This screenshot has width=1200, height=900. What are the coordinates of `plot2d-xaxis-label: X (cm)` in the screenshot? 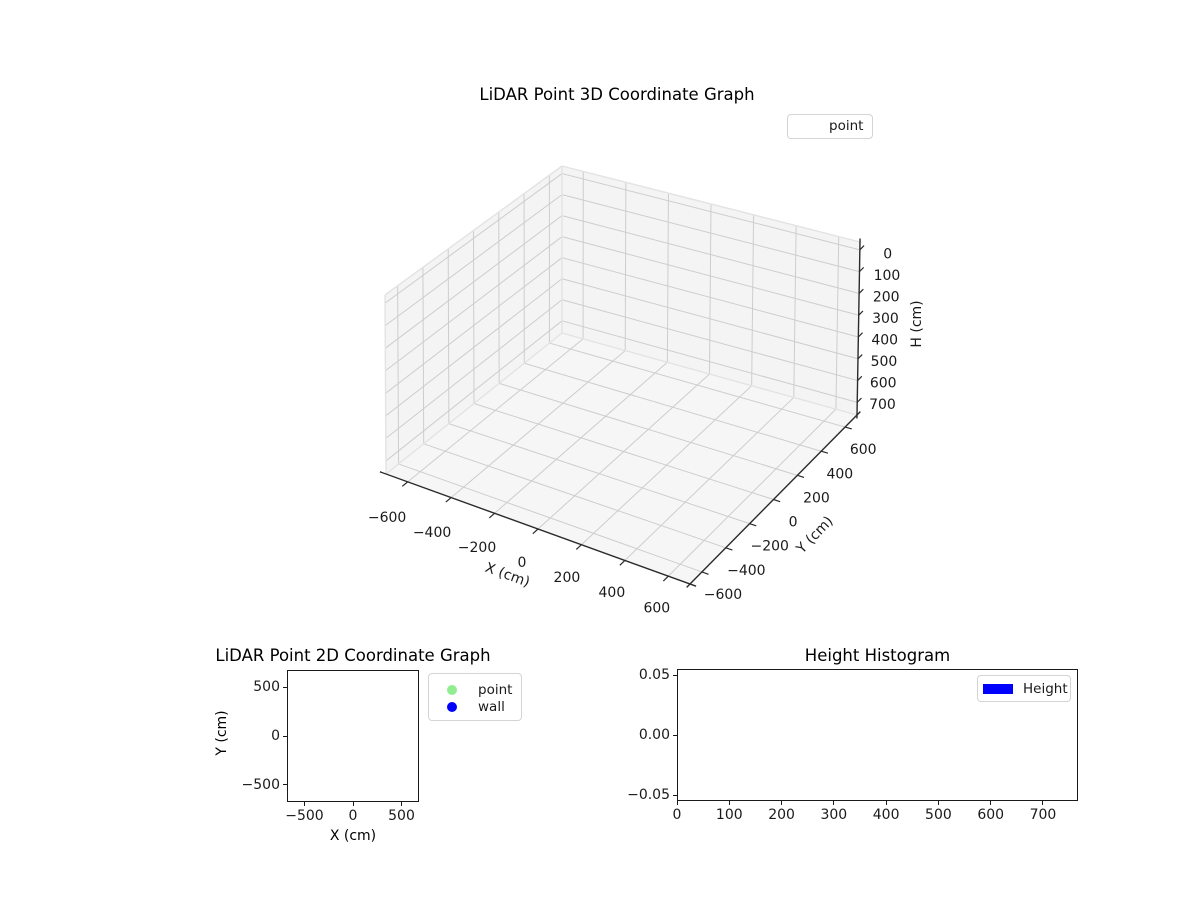 It's located at (353, 836).